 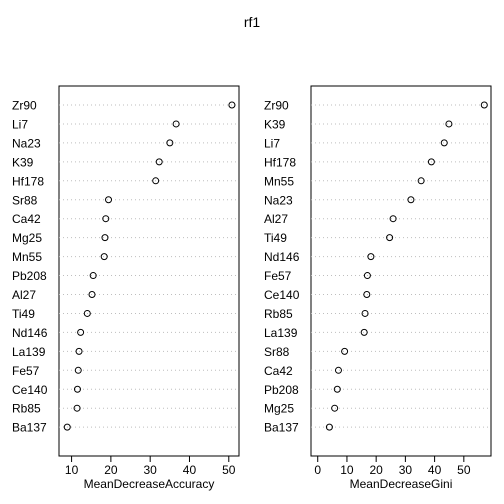 What do you see at coordinates (275, 238) in the screenshot?
I see `gini-category-label: Ti49` at bounding box center [275, 238].